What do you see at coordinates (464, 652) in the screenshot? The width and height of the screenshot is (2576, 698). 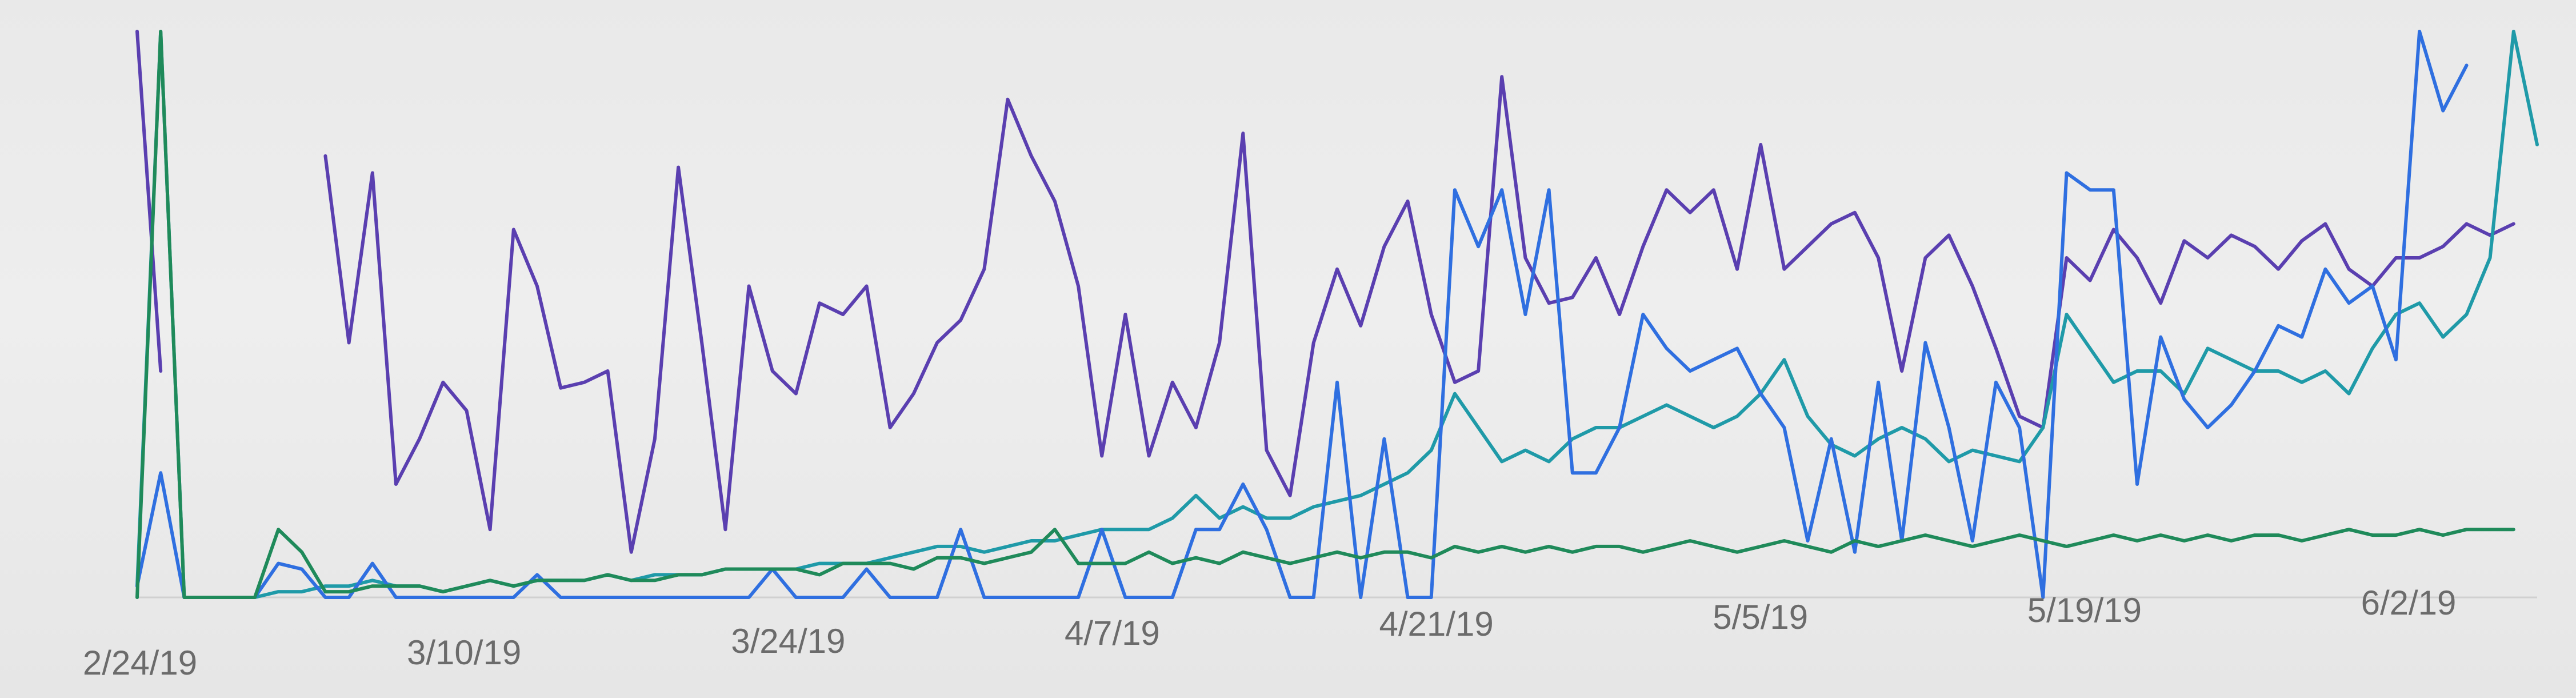 I see `x-tick-label: 3/10/19` at bounding box center [464, 652].